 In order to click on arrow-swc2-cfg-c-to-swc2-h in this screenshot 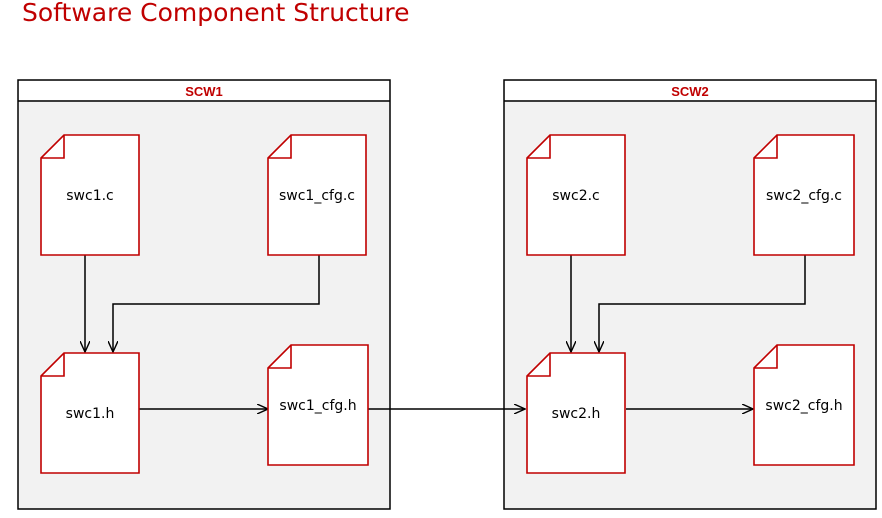, I will do `click(702, 303)`.